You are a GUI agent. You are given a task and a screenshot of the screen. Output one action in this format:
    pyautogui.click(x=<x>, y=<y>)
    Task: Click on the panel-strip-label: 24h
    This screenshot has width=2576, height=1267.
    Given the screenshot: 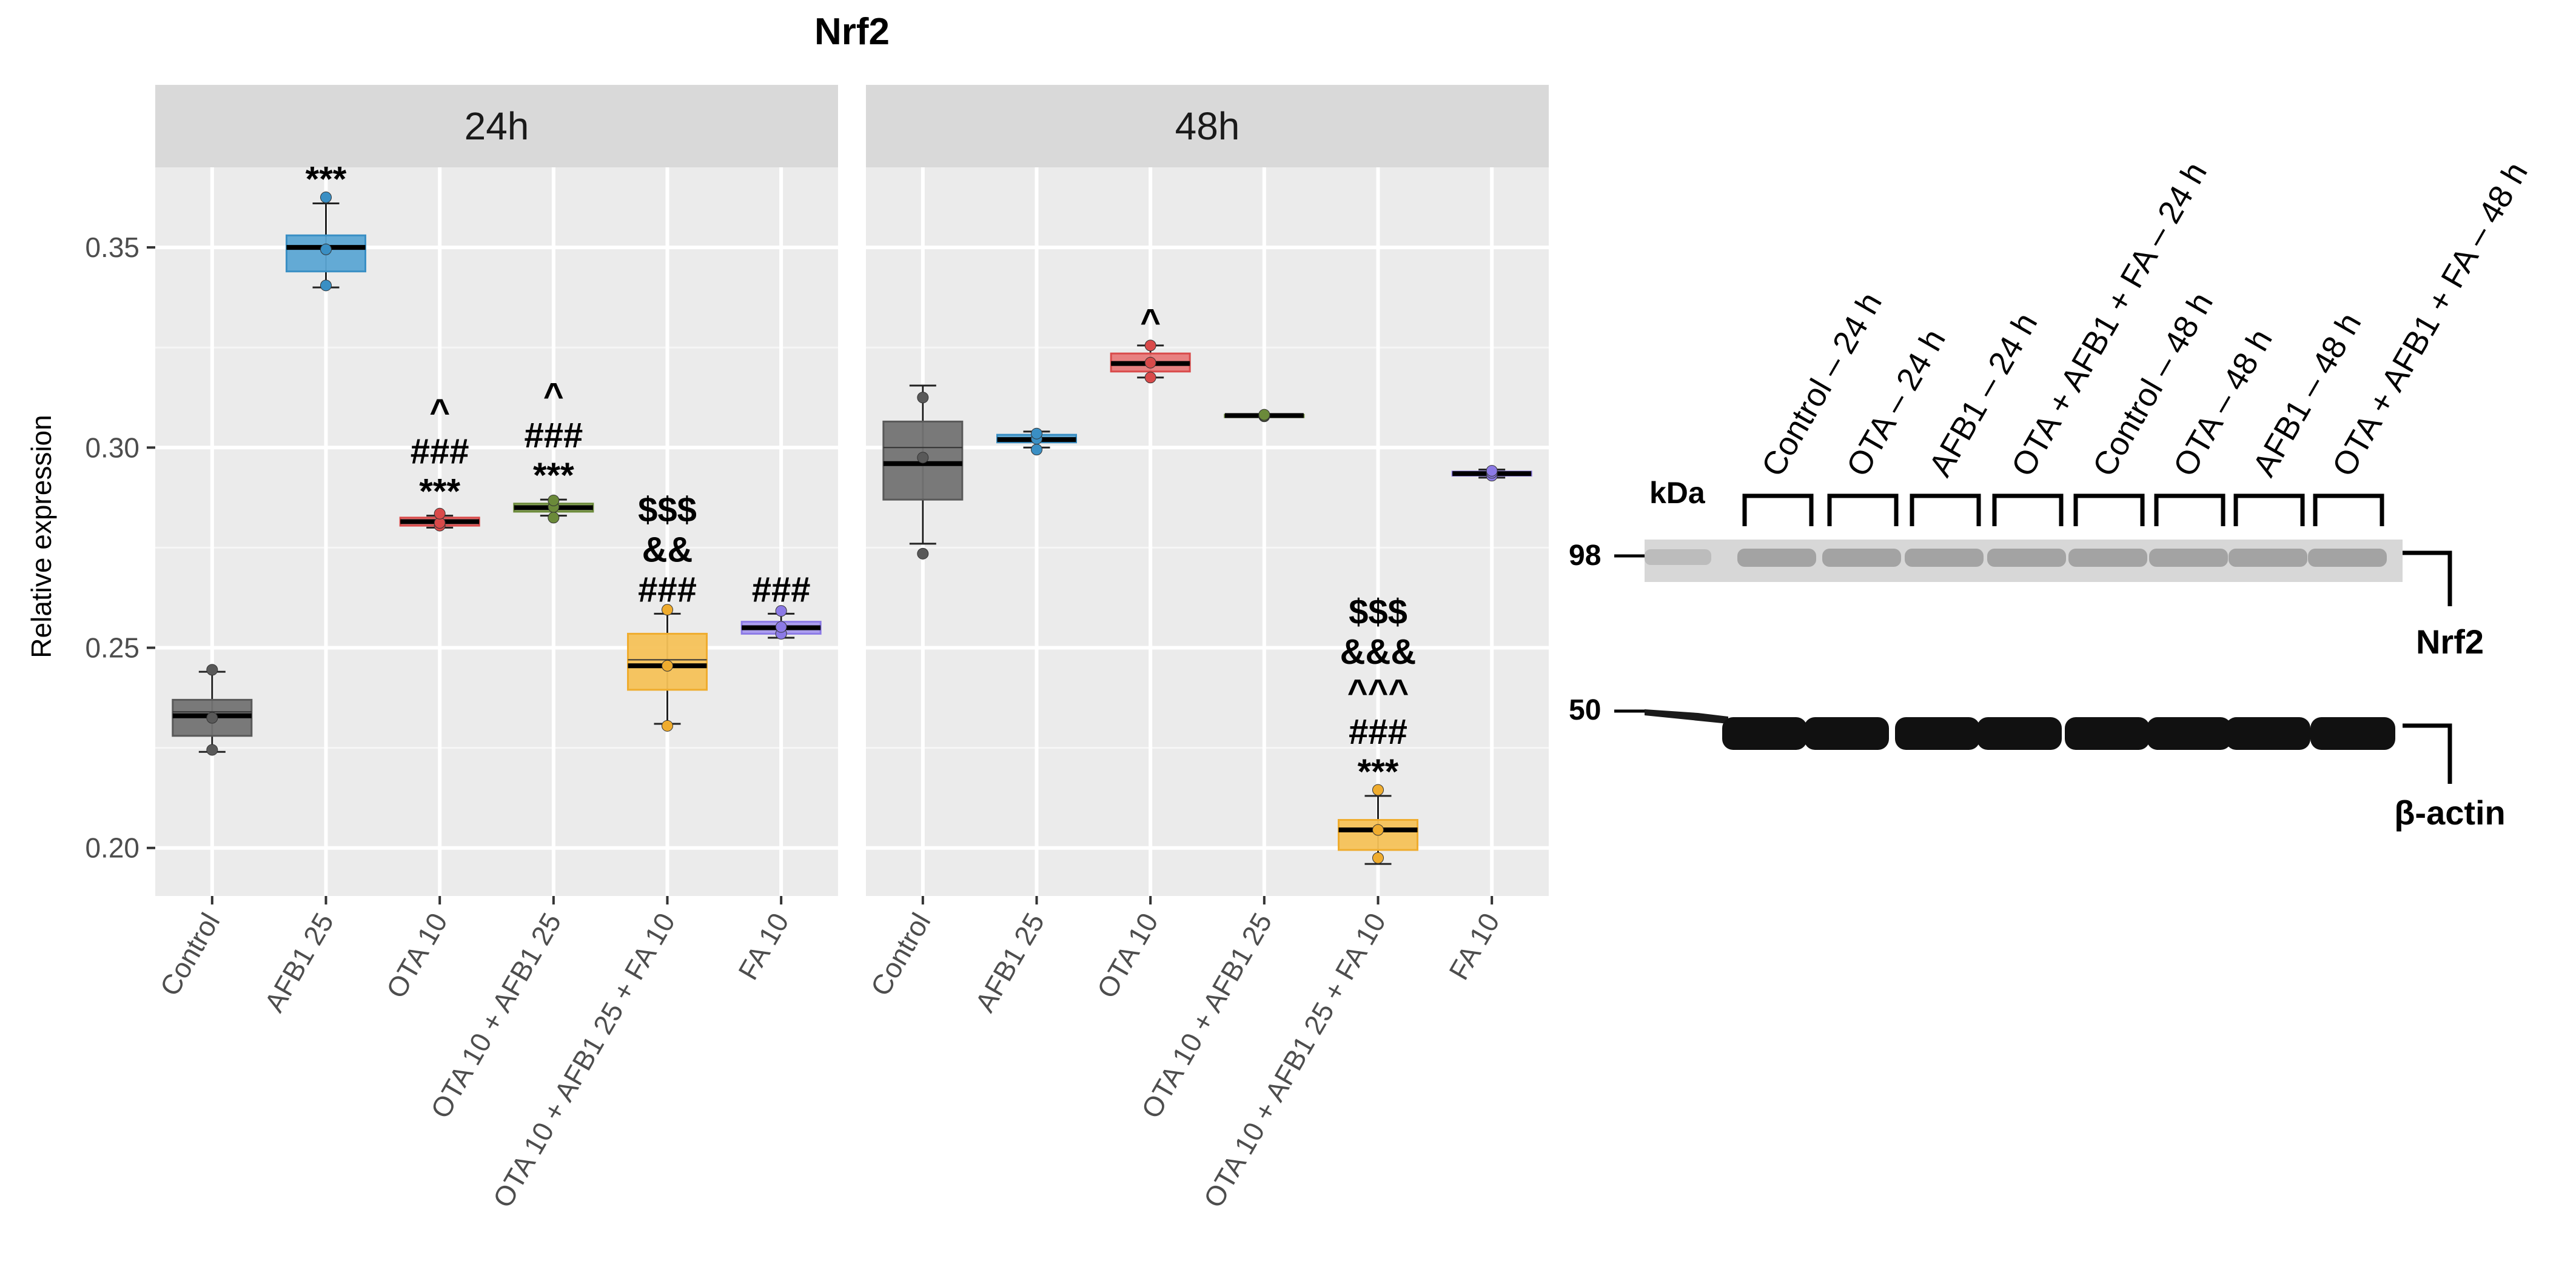 What is the action you would take?
    pyautogui.click(x=497, y=126)
    